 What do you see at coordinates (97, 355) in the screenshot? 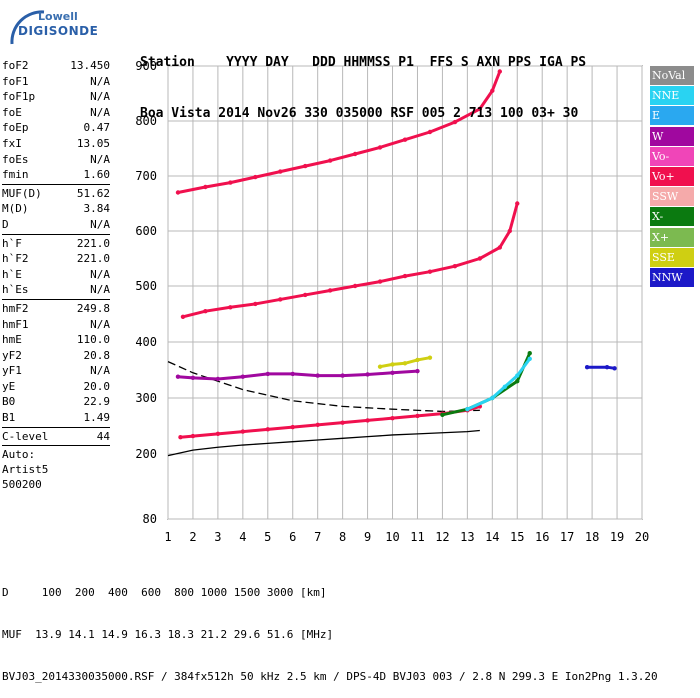
I see `param-value: 20.8` at bounding box center [97, 355].